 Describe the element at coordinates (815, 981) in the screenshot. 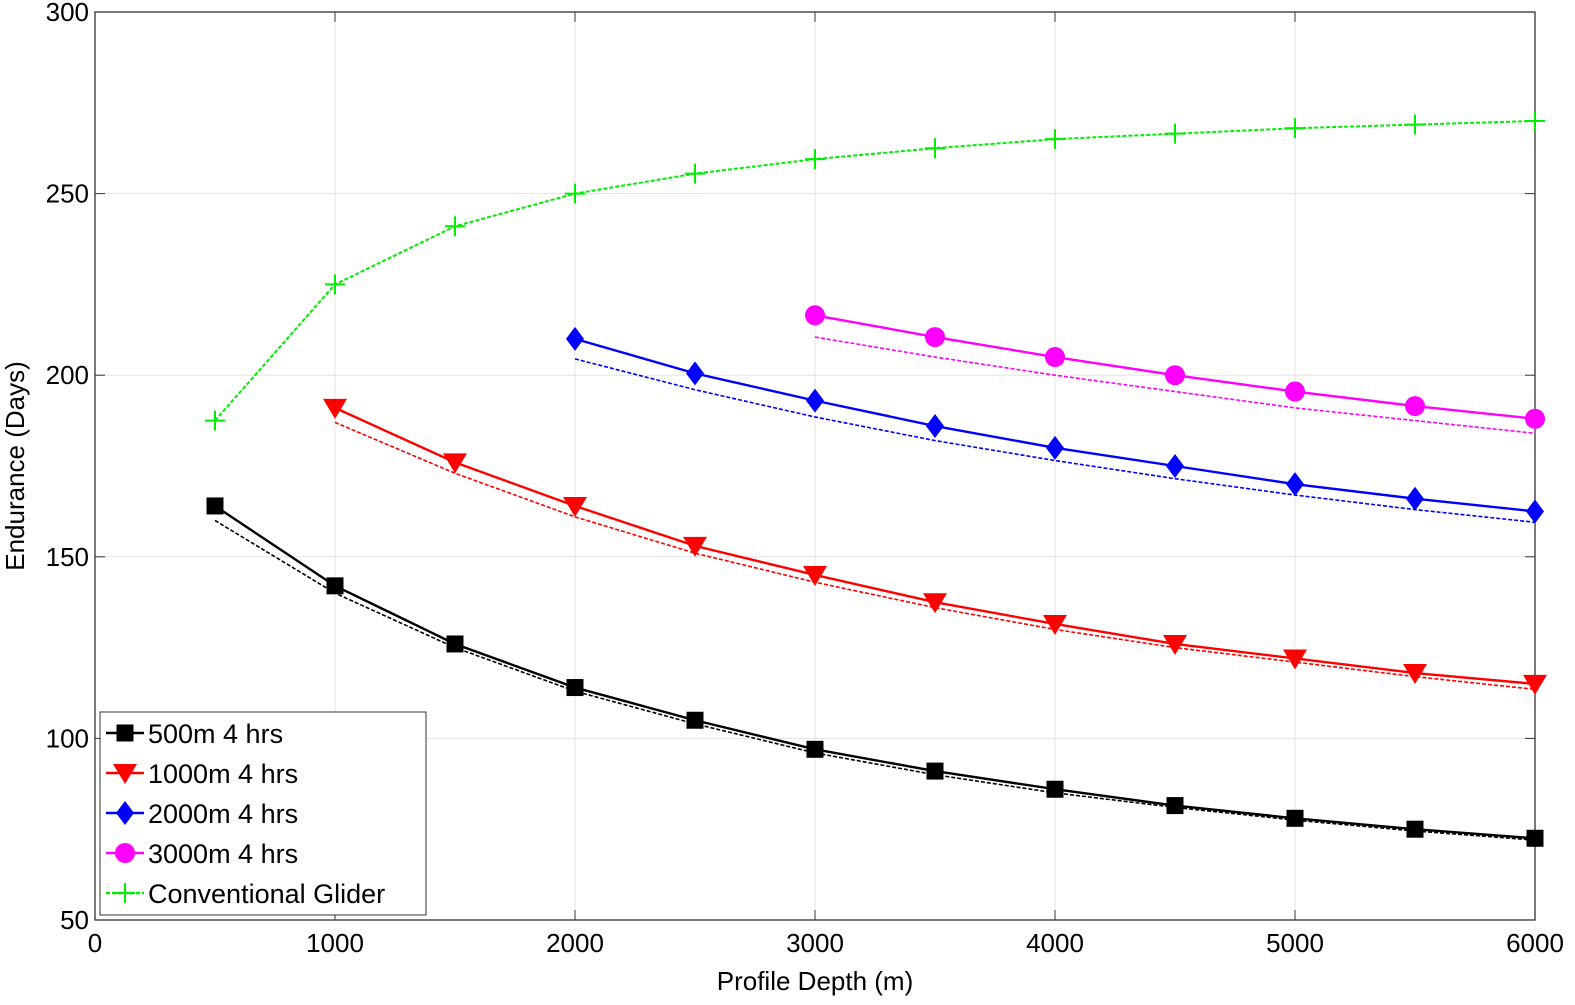

I see `x-axis-label: Profile Depth (m)` at that location.